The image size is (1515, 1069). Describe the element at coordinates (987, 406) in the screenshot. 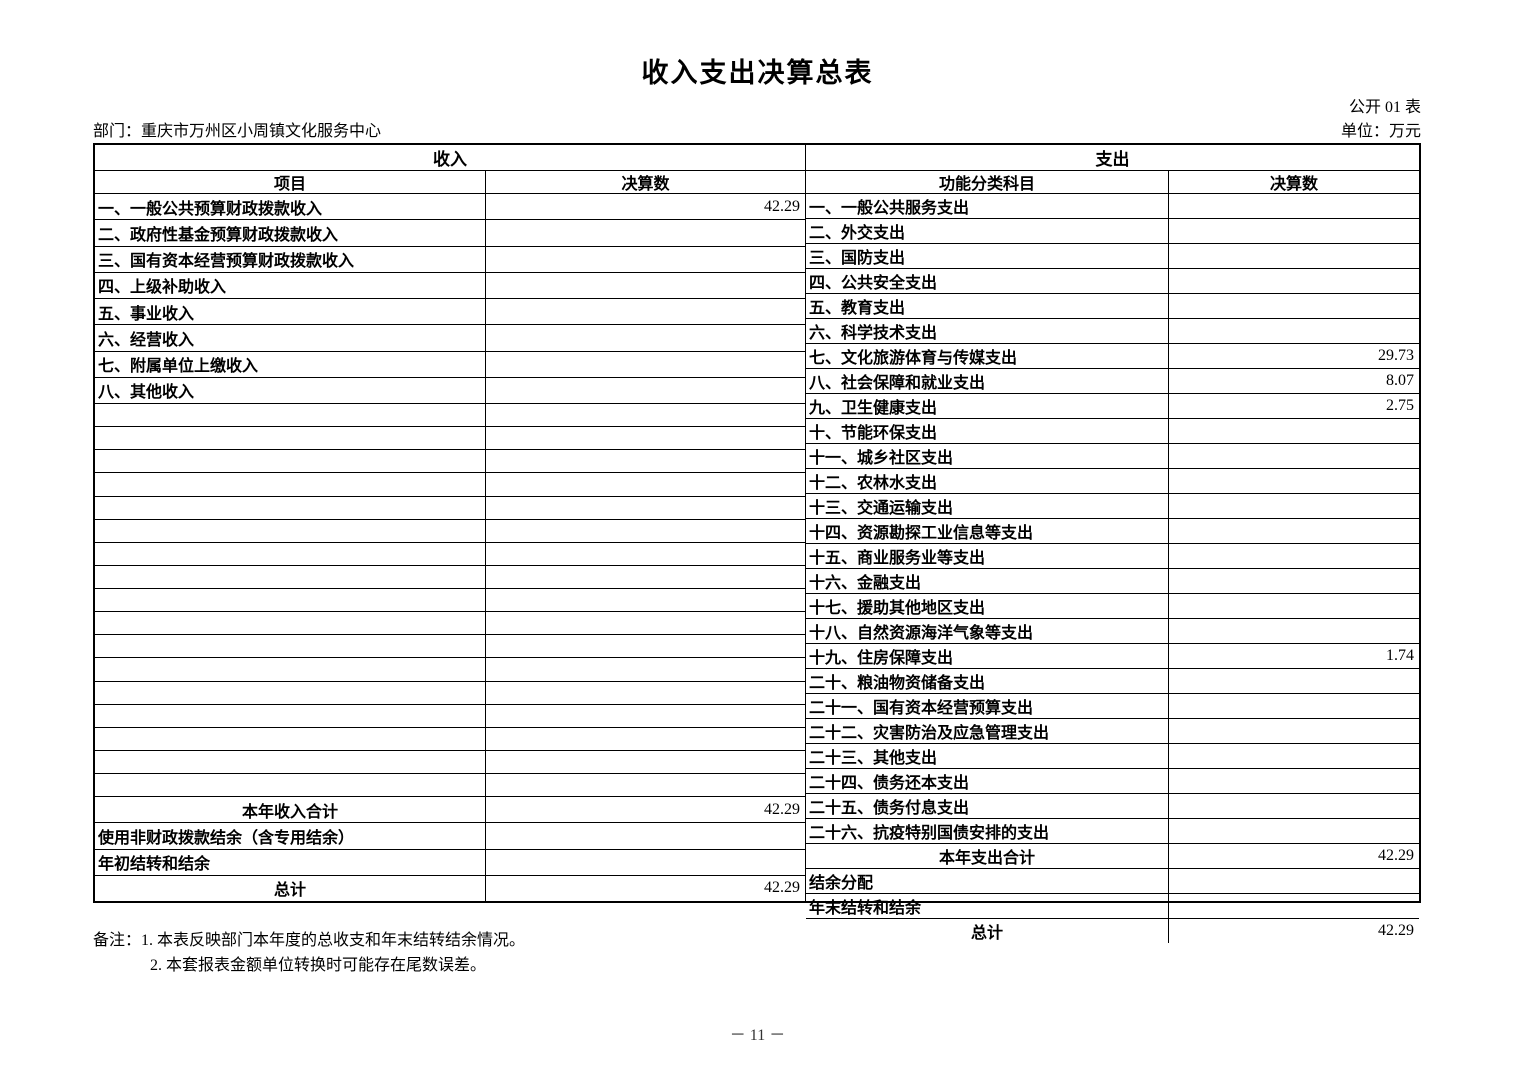

I see `expense-row-label: 九、卫生健康支出` at that location.